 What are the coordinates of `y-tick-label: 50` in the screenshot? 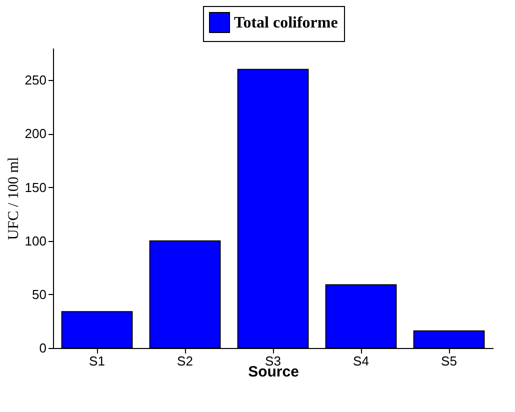 It's located at (39, 294).